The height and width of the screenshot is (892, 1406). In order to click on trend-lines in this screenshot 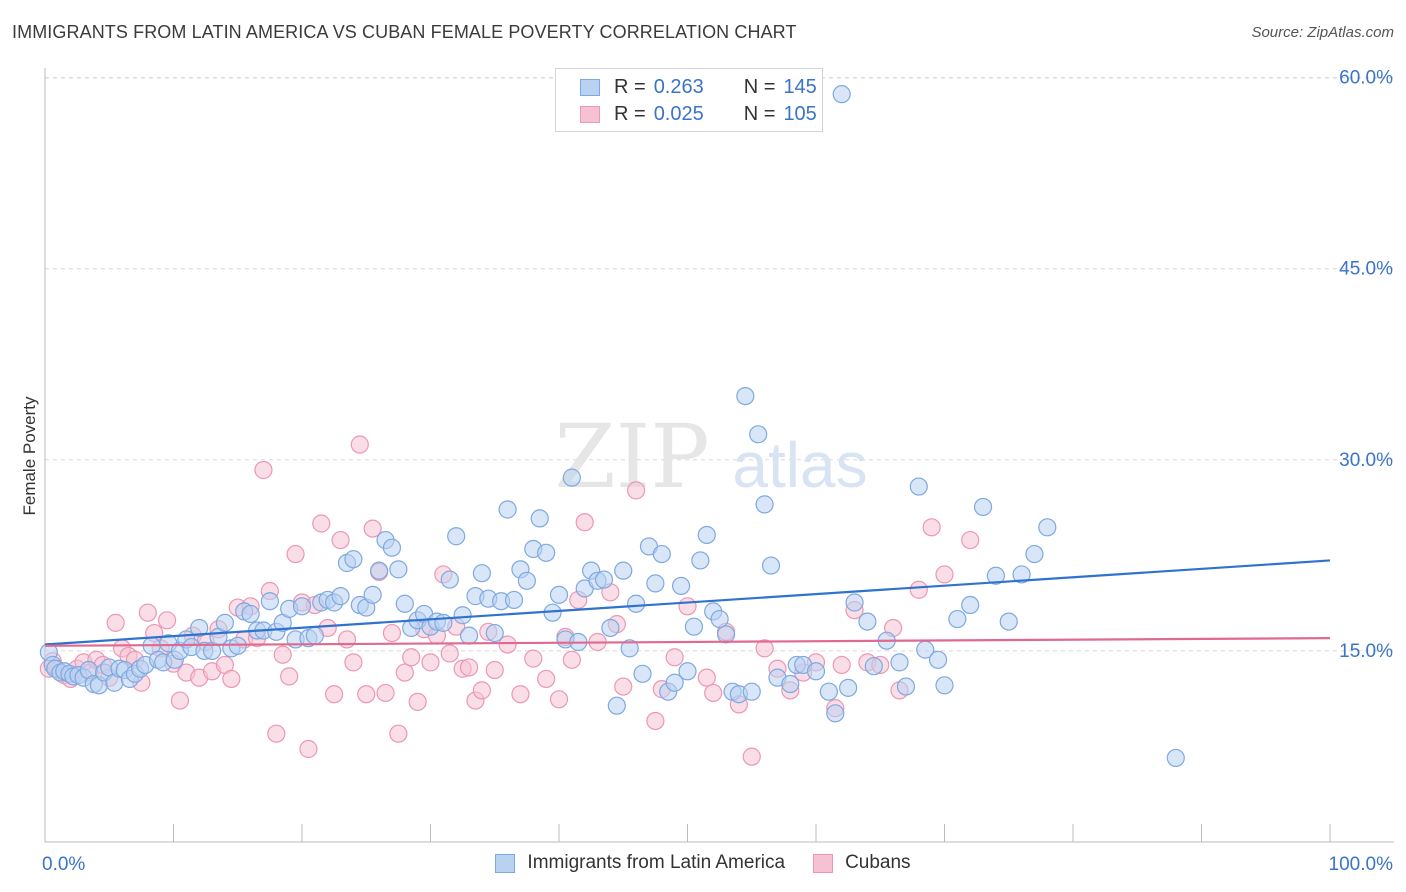, I will do `click(687, 603)`.